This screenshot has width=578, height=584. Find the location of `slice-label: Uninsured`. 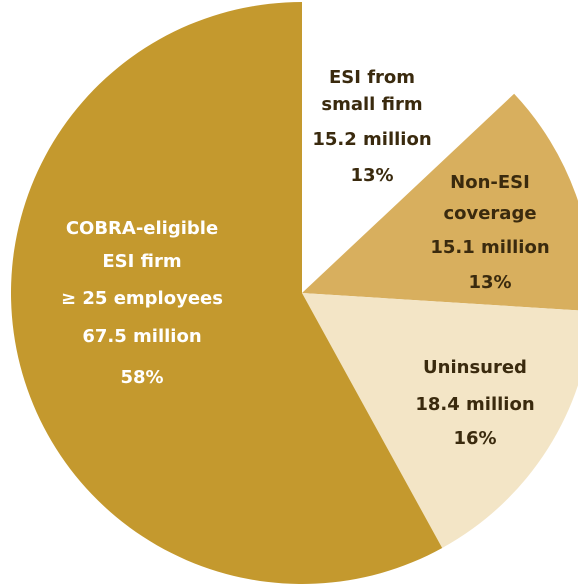

slice-label: Uninsured is located at coordinates (475, 367).